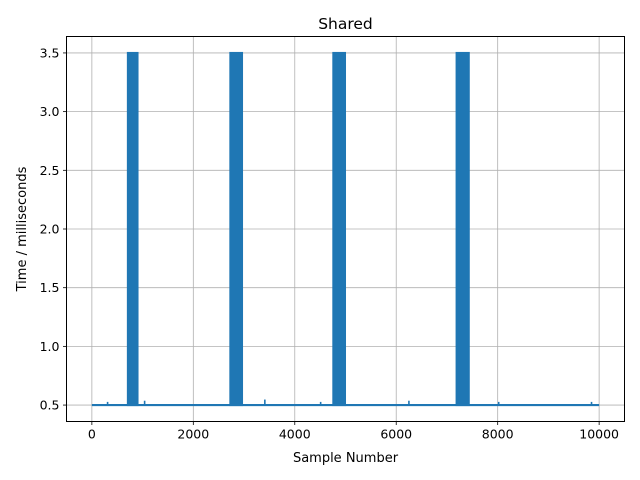 The width and height of the screenshot is (640, 480). Describe the element at coordinates (396, 434) in the screenshot. I see `x-tick-label: 6000` at that location.